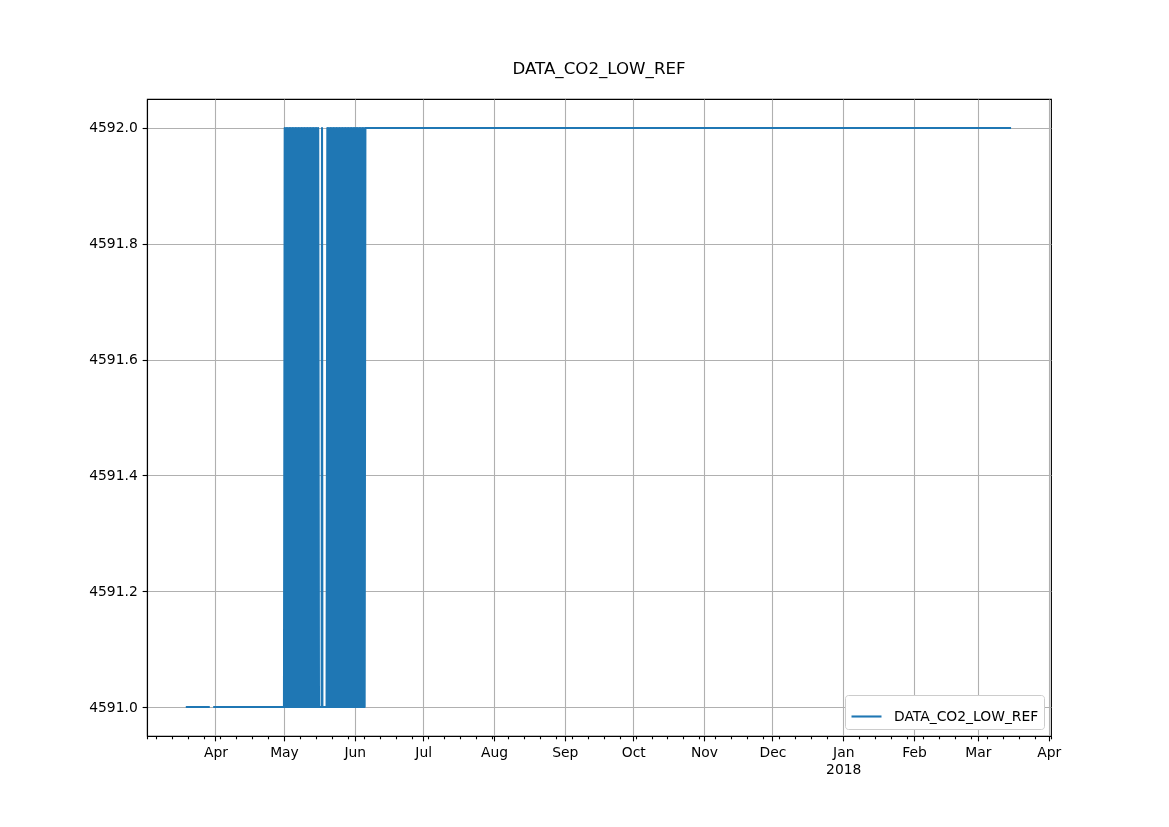 The width and height of the screenshot is (1169, 827). Describe the element at coordinates (113, 474) in the screenshot. I see `y-tick-label: 4591.4` at that location.